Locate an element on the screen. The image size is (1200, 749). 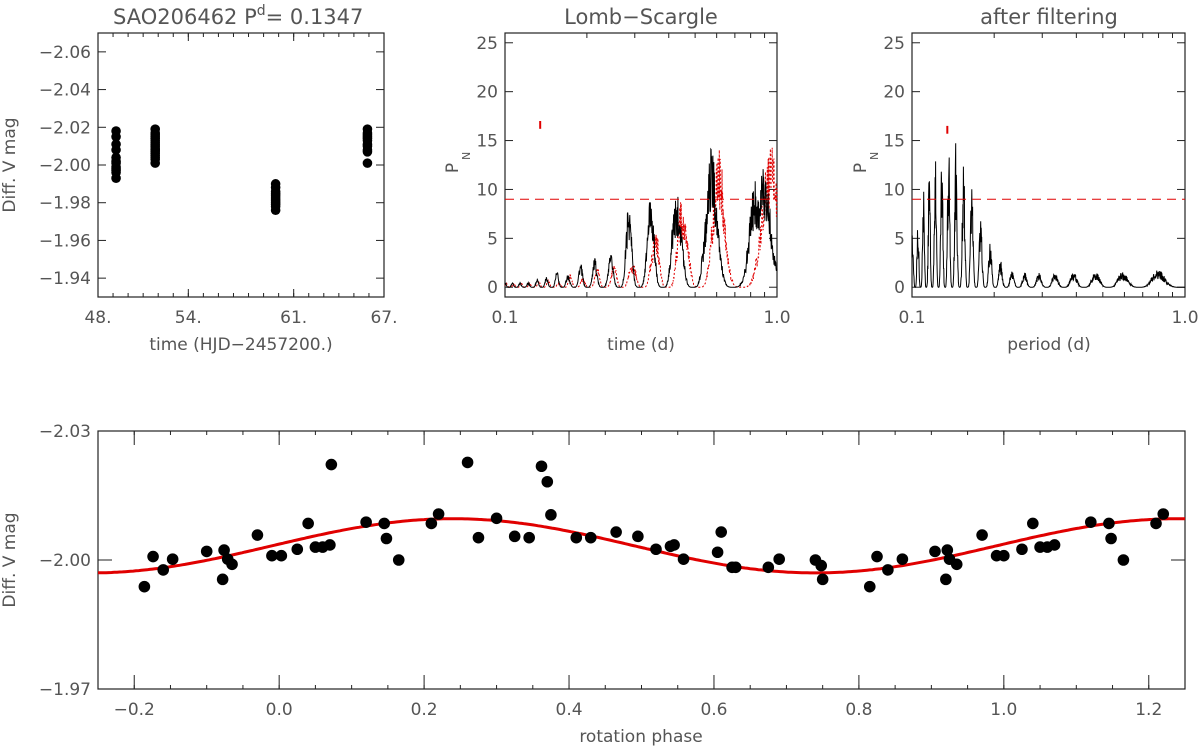
lightcurve-ylabel: Diff. V mag is located at coordinates (10, 164).